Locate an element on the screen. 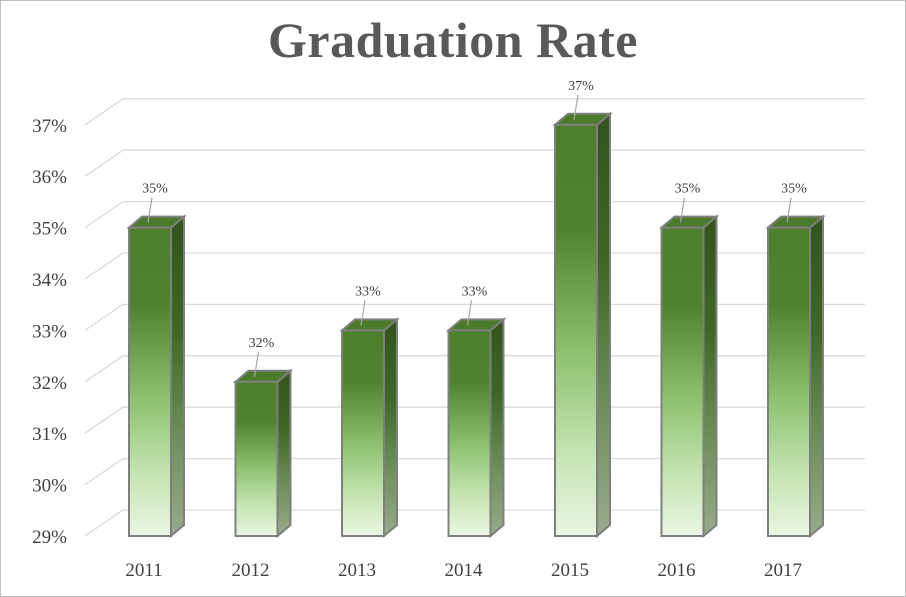 Image resolution: width=906 pixels, height=597 pixels. chart-title: Graduation Rate is located at coordinates (453, 40).